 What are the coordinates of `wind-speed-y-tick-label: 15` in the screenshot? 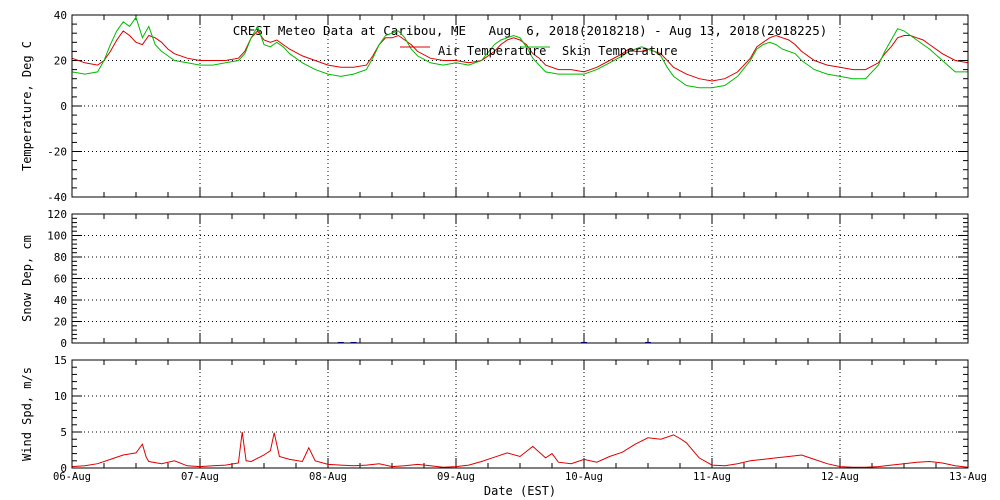 It's located at (60, 360).